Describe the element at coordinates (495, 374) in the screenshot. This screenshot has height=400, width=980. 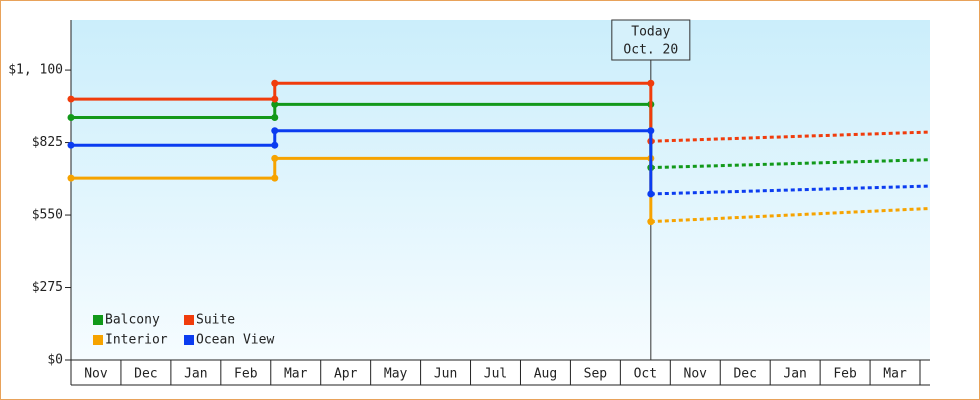
I see `x-tick-label: Jul` at that location.